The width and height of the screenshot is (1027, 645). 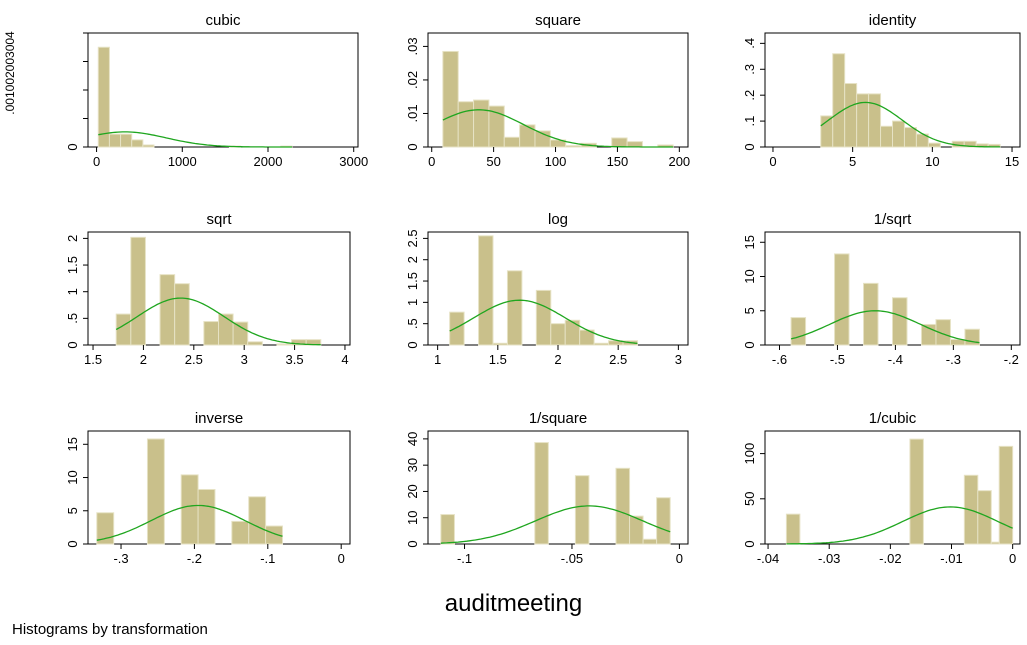 I want to click on x-tick-label: 3.5, so click(x=295, y=359).